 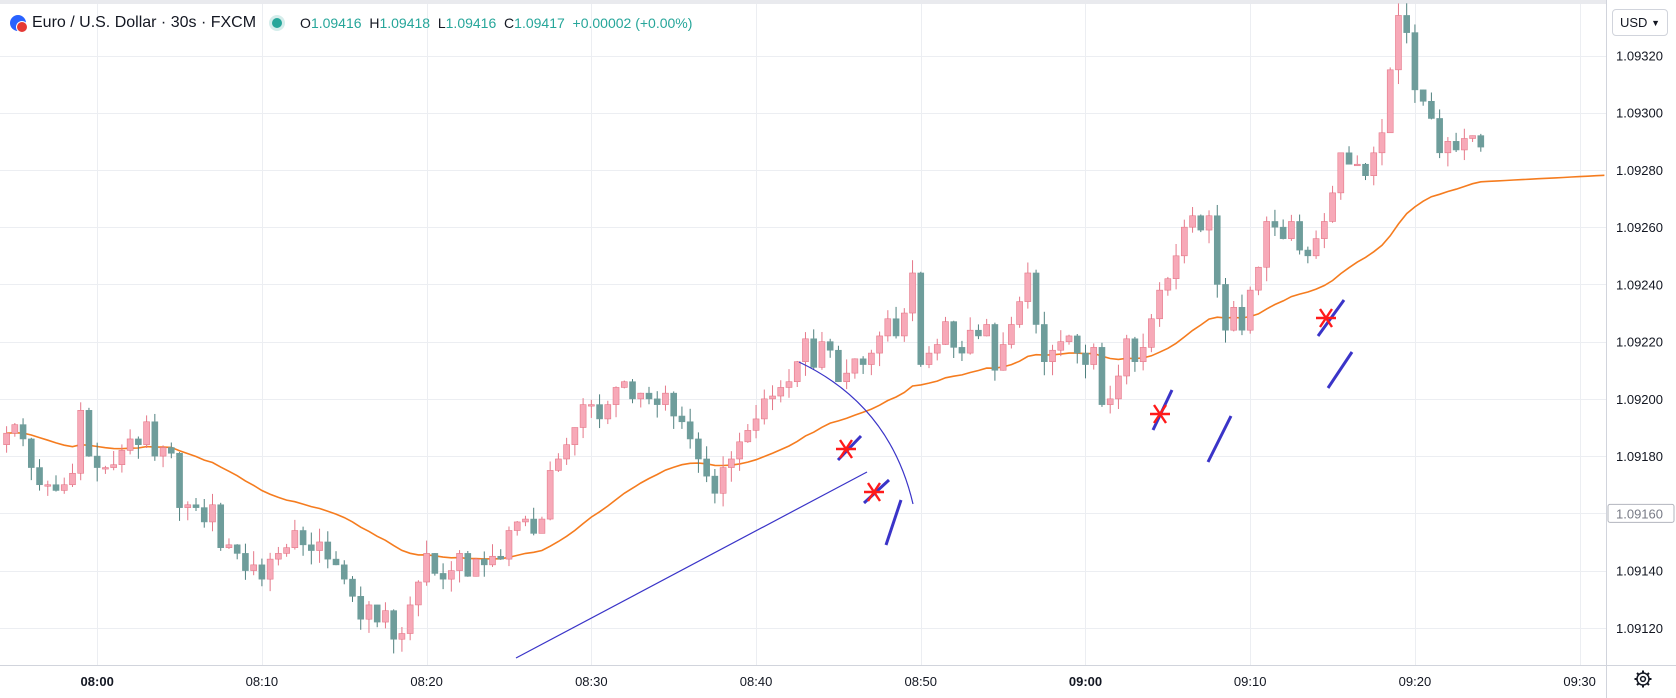 What do you see at coordinates (1655, 23) in the screenshot?
I see `chevron-down-icon: ▼` at bounding box center [1655, 23].